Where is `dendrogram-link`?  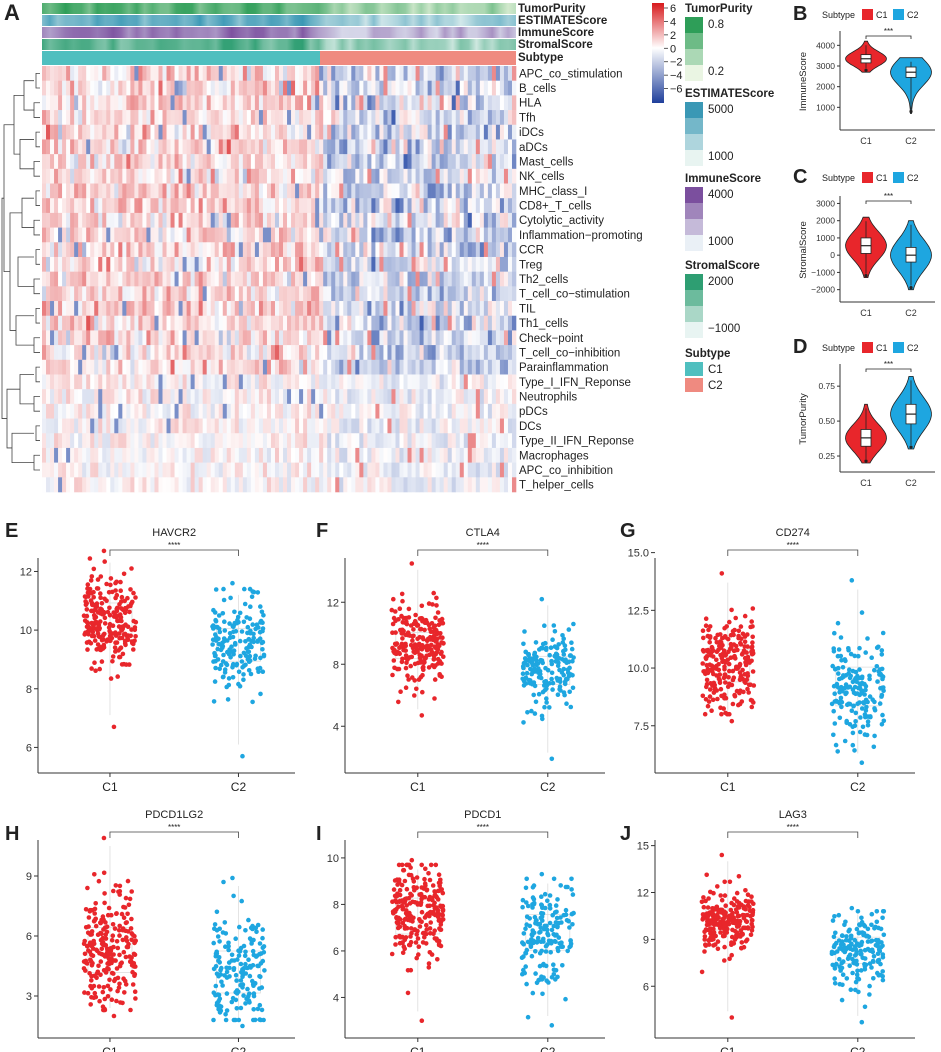
dendrogram-link is located at coordinates (22, 448).